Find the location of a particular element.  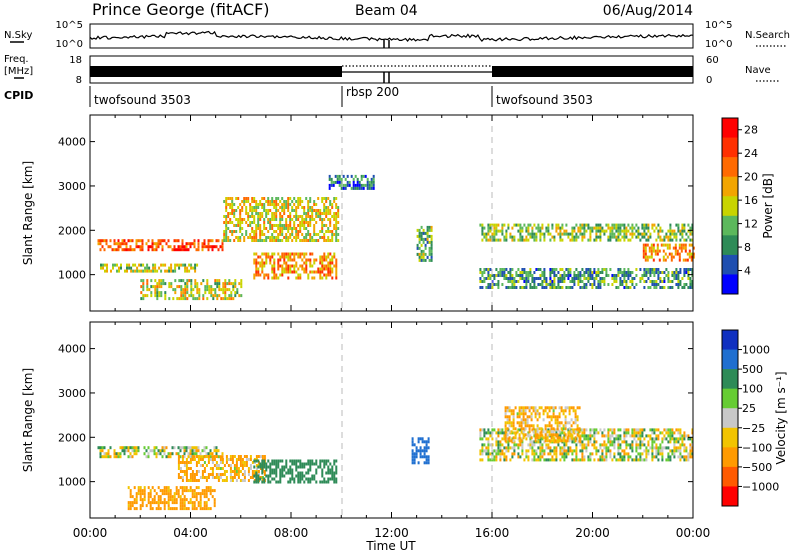

colorbar-tick-label: 8 is located at coordinates (747, 247).